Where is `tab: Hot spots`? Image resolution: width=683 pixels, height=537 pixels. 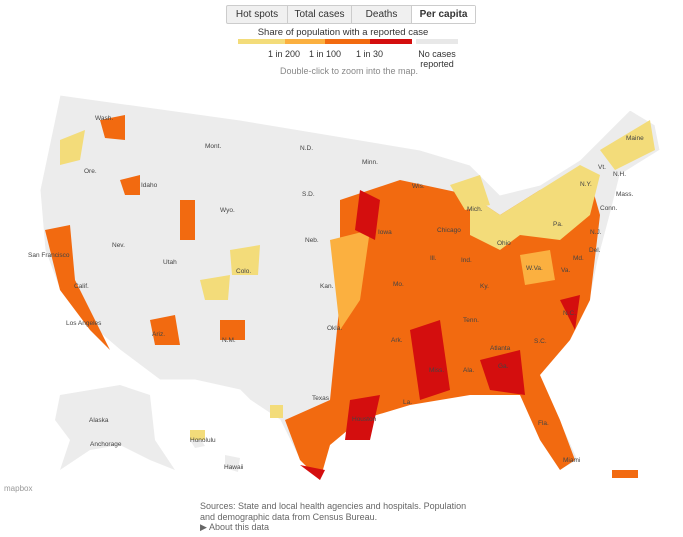 tab: Hot spots is located at coordinates (257, 14).